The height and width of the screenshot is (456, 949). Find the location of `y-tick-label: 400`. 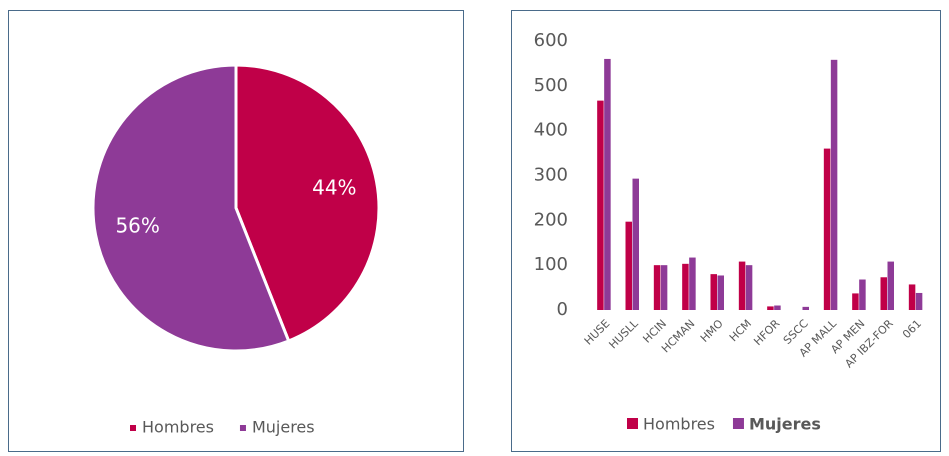

y-tick-label: 400 is located at coordinates (551, 130).